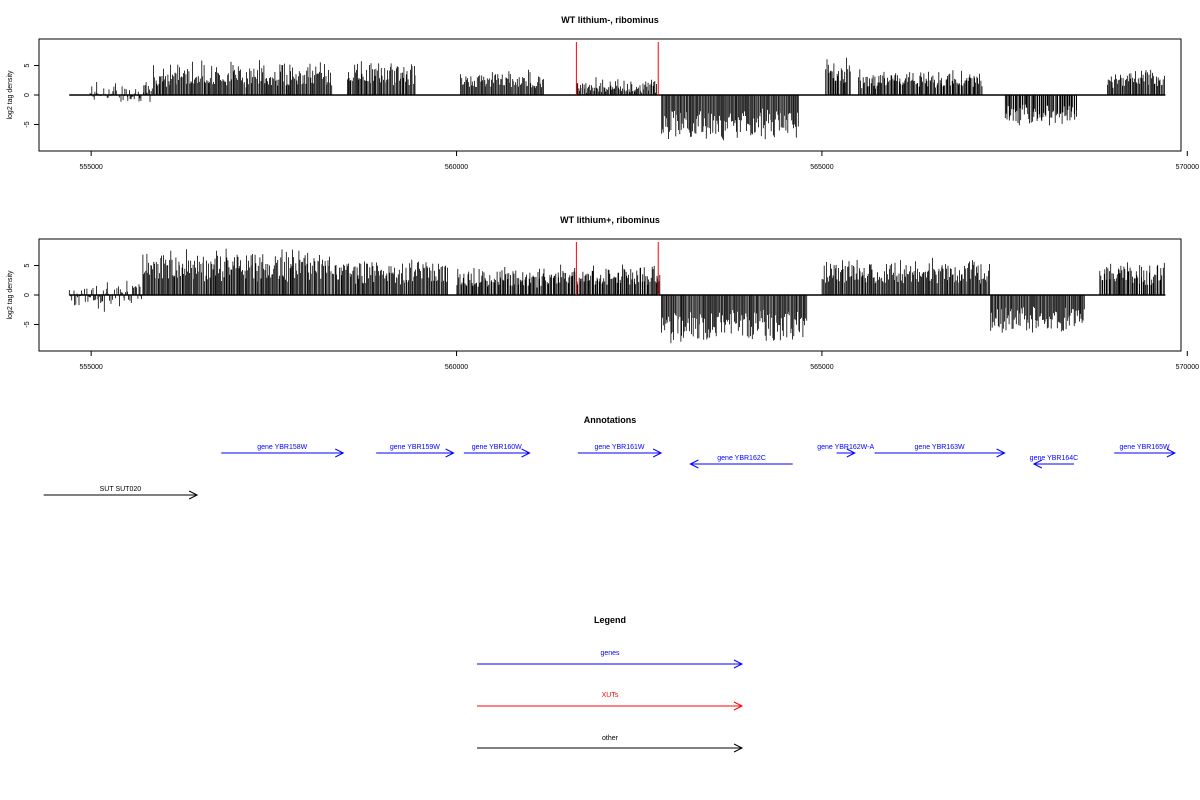 This screenshot has width=1200, height=800. What do you see at coordinates (738, 664) in the screenshot?
I see `legend-arrowhead-genes` at bounding box center [738, 664].